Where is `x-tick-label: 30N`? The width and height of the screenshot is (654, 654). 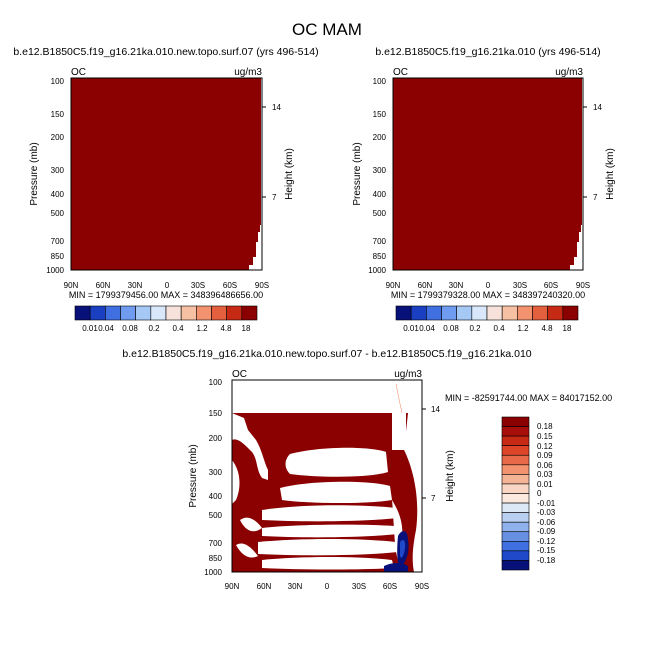 x-tick-label: 30N is located at coordinates (456, 285).